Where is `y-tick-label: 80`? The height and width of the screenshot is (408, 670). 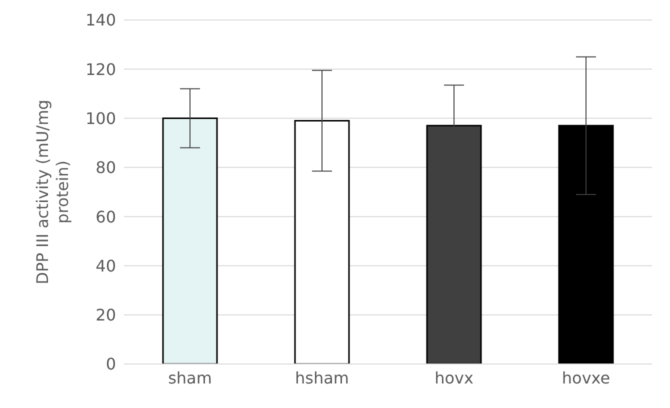 y-tick-label: 80 is located at coordinates (106, 168).